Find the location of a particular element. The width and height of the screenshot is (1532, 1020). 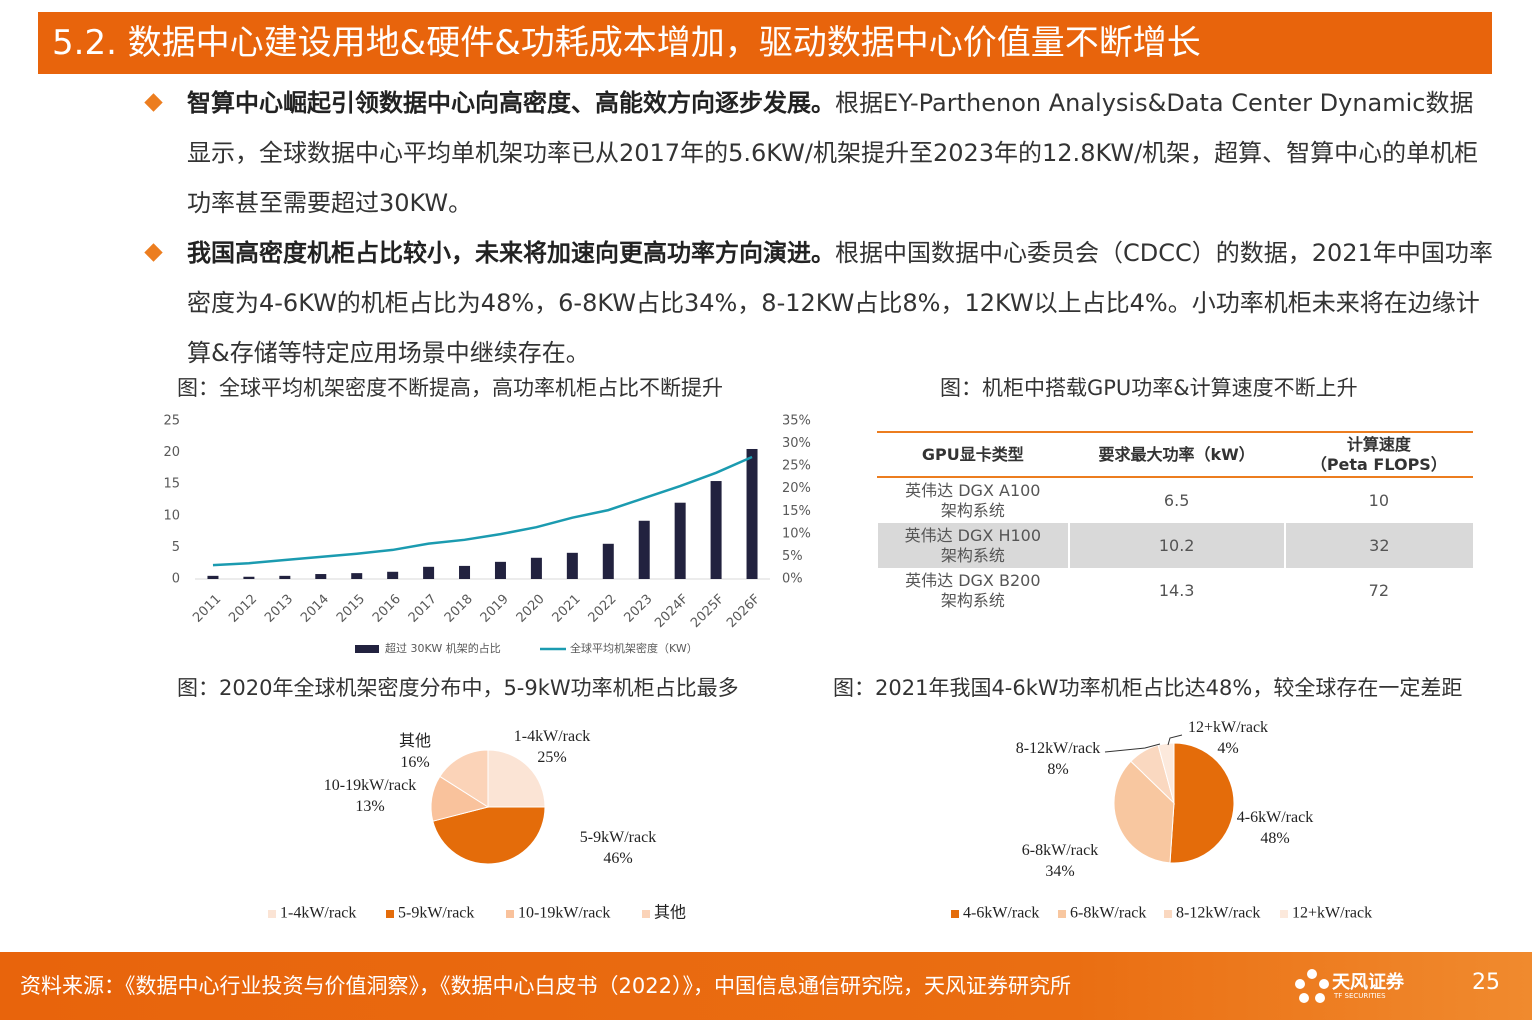

table-header: GPU显卡类型 is located at coordinates (973, 454).